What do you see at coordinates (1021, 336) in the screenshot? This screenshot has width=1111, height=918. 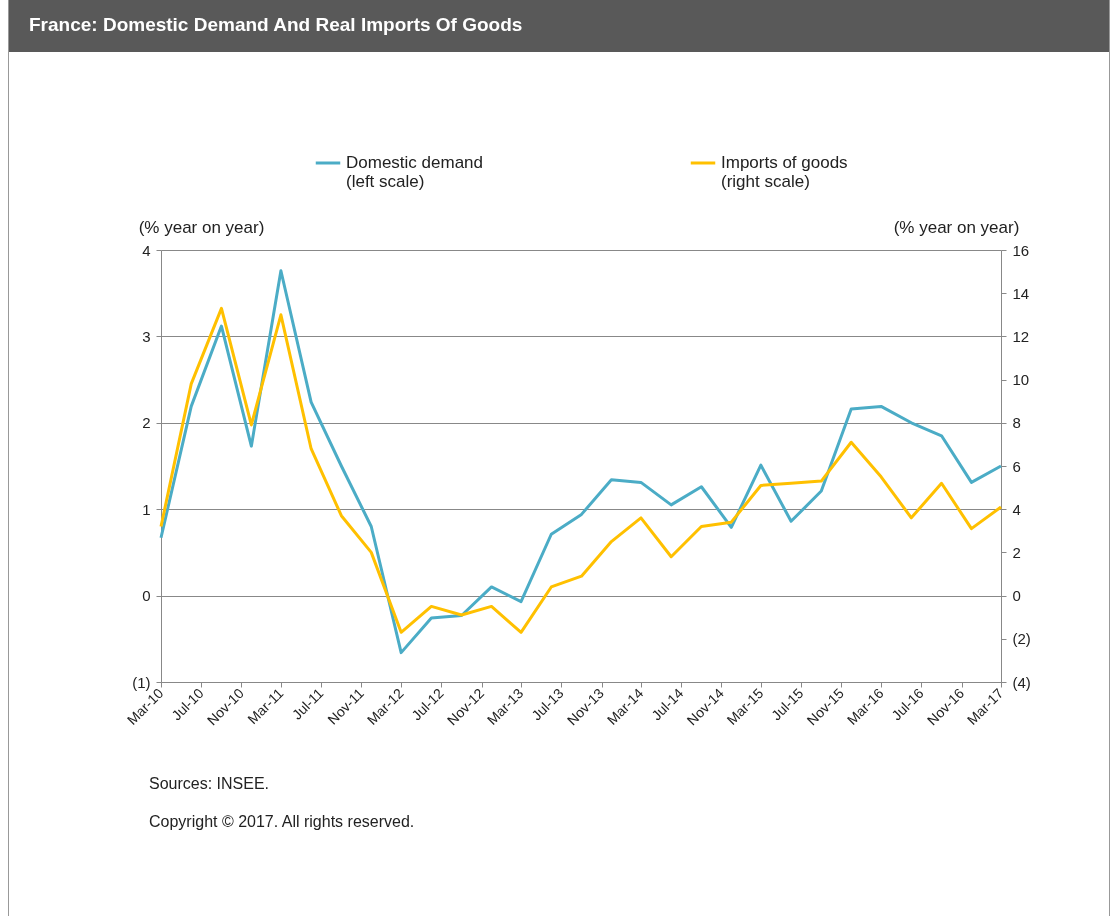 I see `y2-tick-label: 12` at bounding box center [1021, 336].